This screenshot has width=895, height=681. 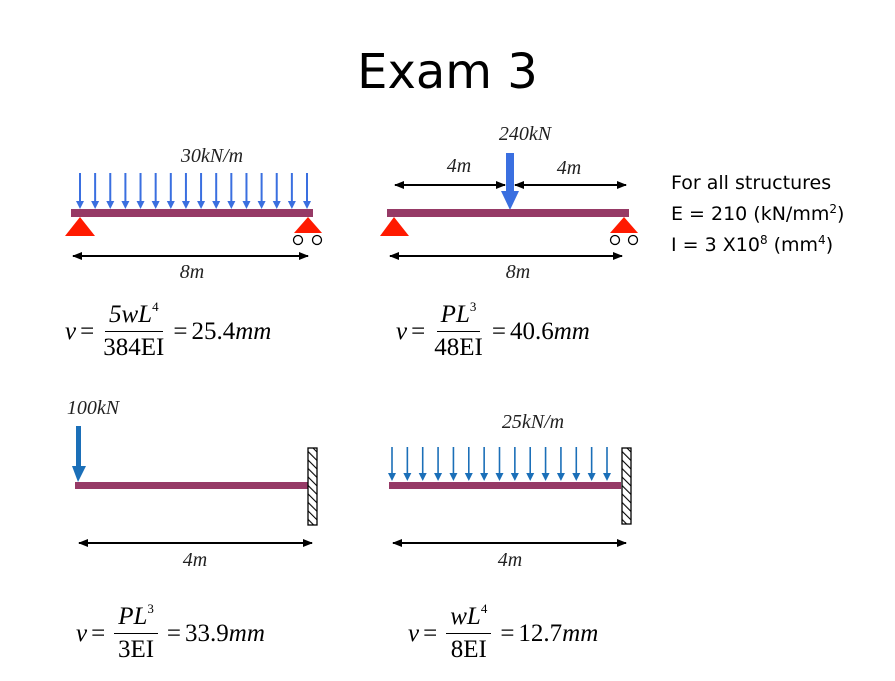 I want to click on point-load-label: 100kN, so click(x=94, y=408).